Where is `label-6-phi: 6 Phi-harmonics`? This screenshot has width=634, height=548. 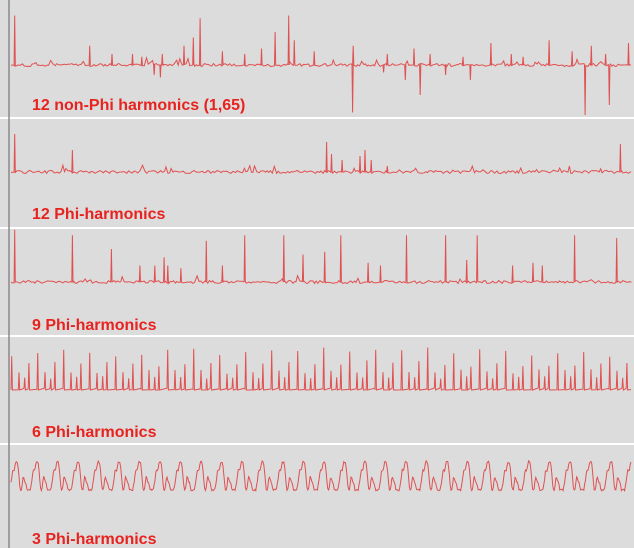
label-6-phi: 6 Phi-harmonics is located at coordinates (94, 432).